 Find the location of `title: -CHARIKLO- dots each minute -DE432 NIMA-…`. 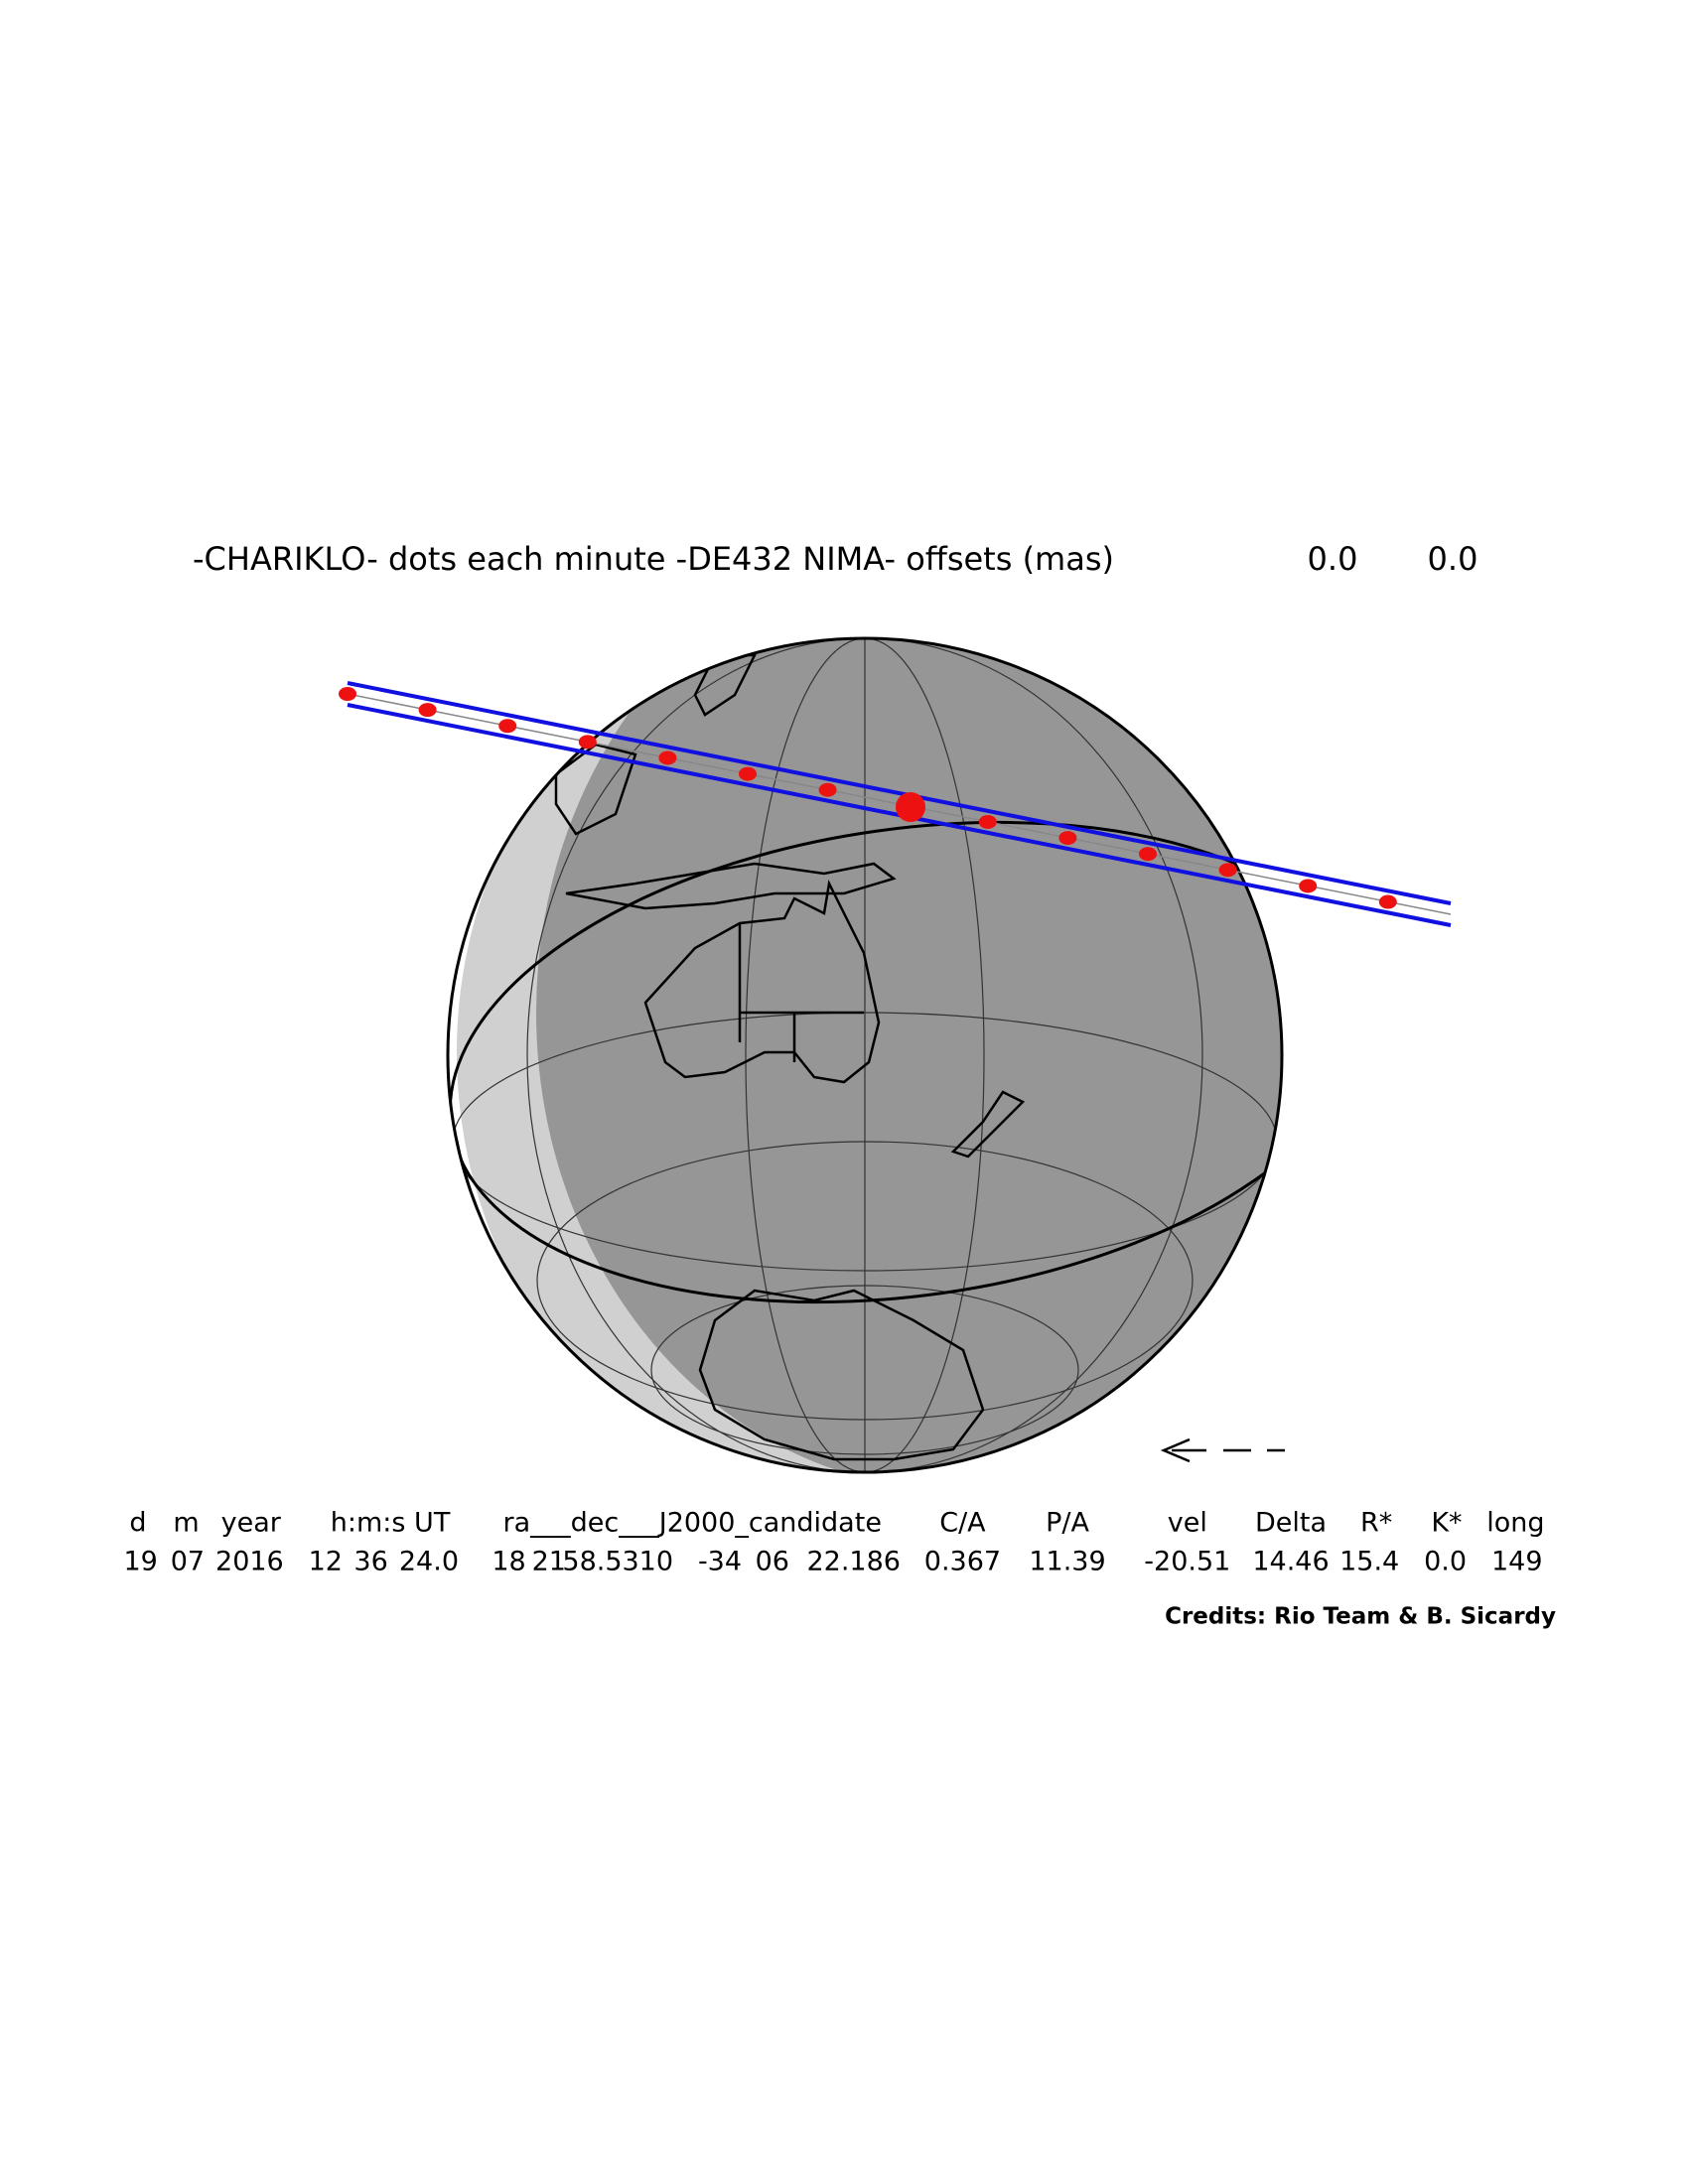

title: -CHARIKLO- dots each minute -DE432 NIMA-… is located at coordinates (653, 559).